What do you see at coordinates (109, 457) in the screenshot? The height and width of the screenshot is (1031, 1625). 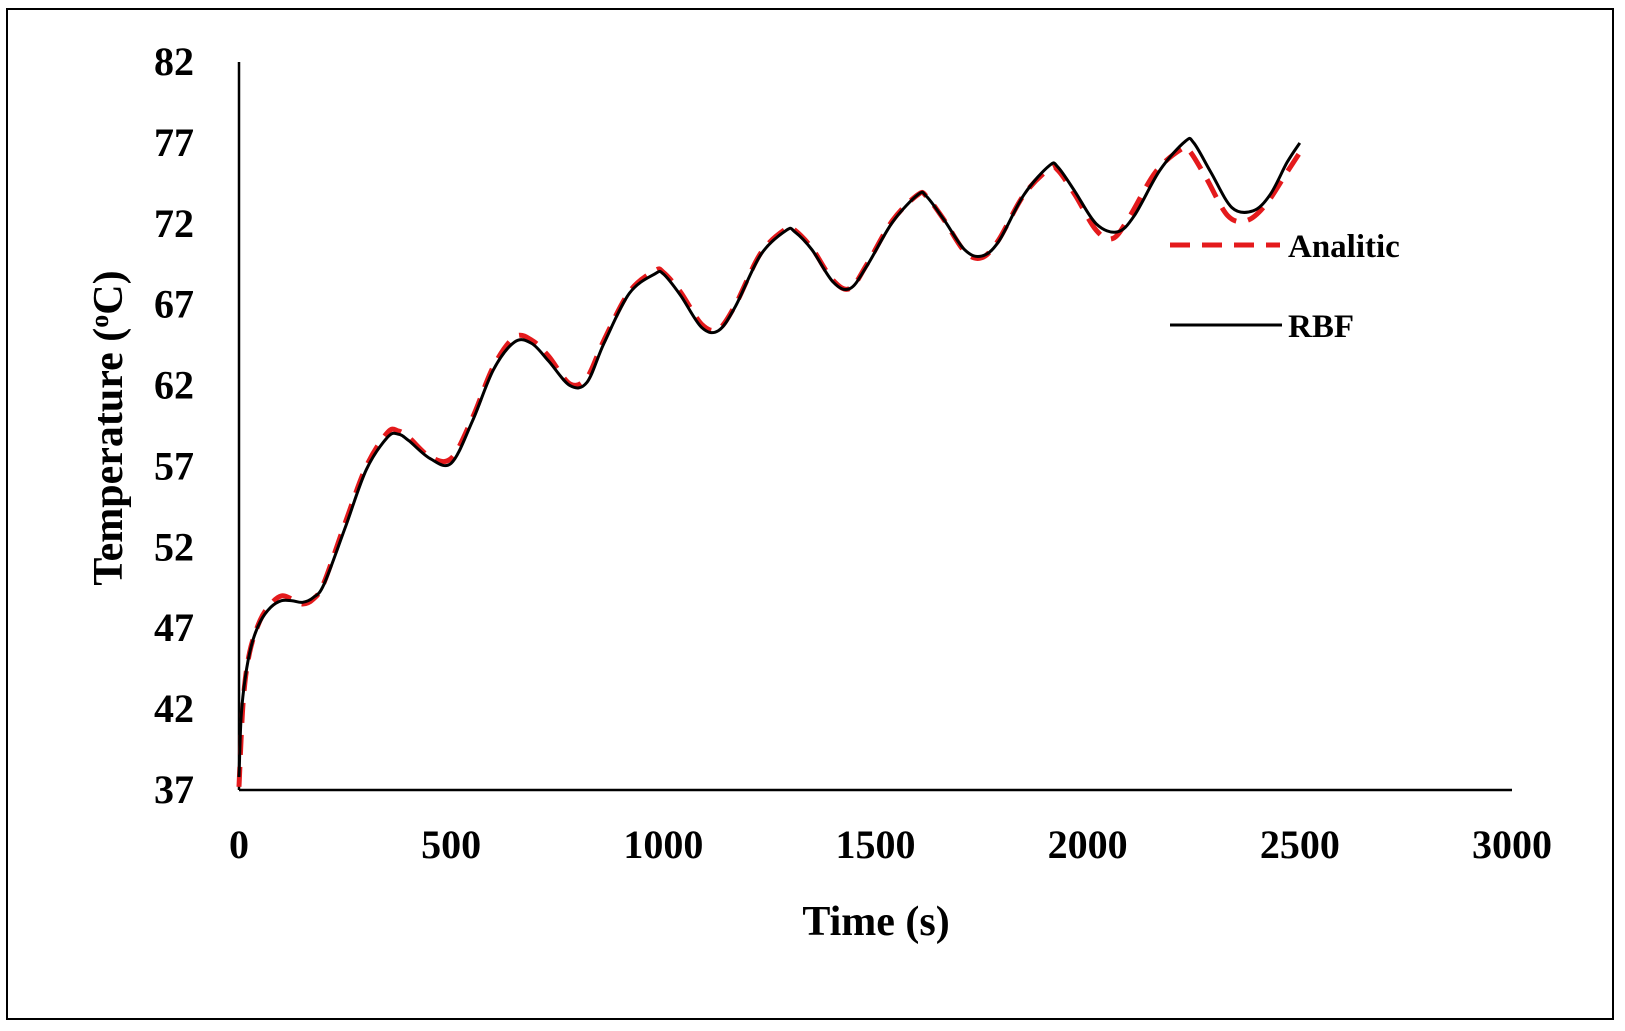 I see `y-axis-title-part-1: Temperature (` at bounding box center [109, 457].